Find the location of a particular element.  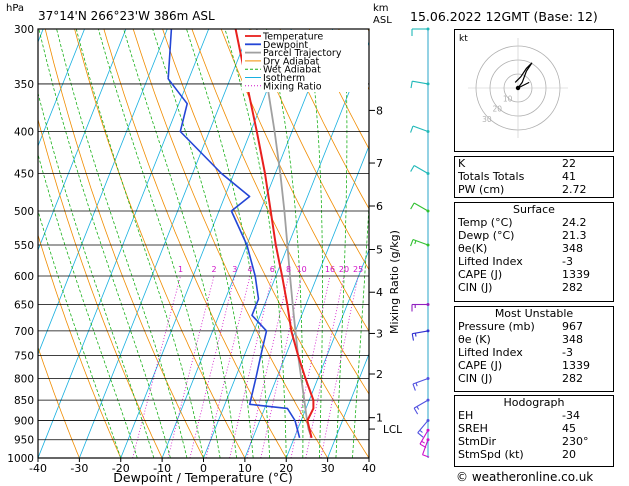

index-label: PW (cm) is located at coordinates (481, 189).